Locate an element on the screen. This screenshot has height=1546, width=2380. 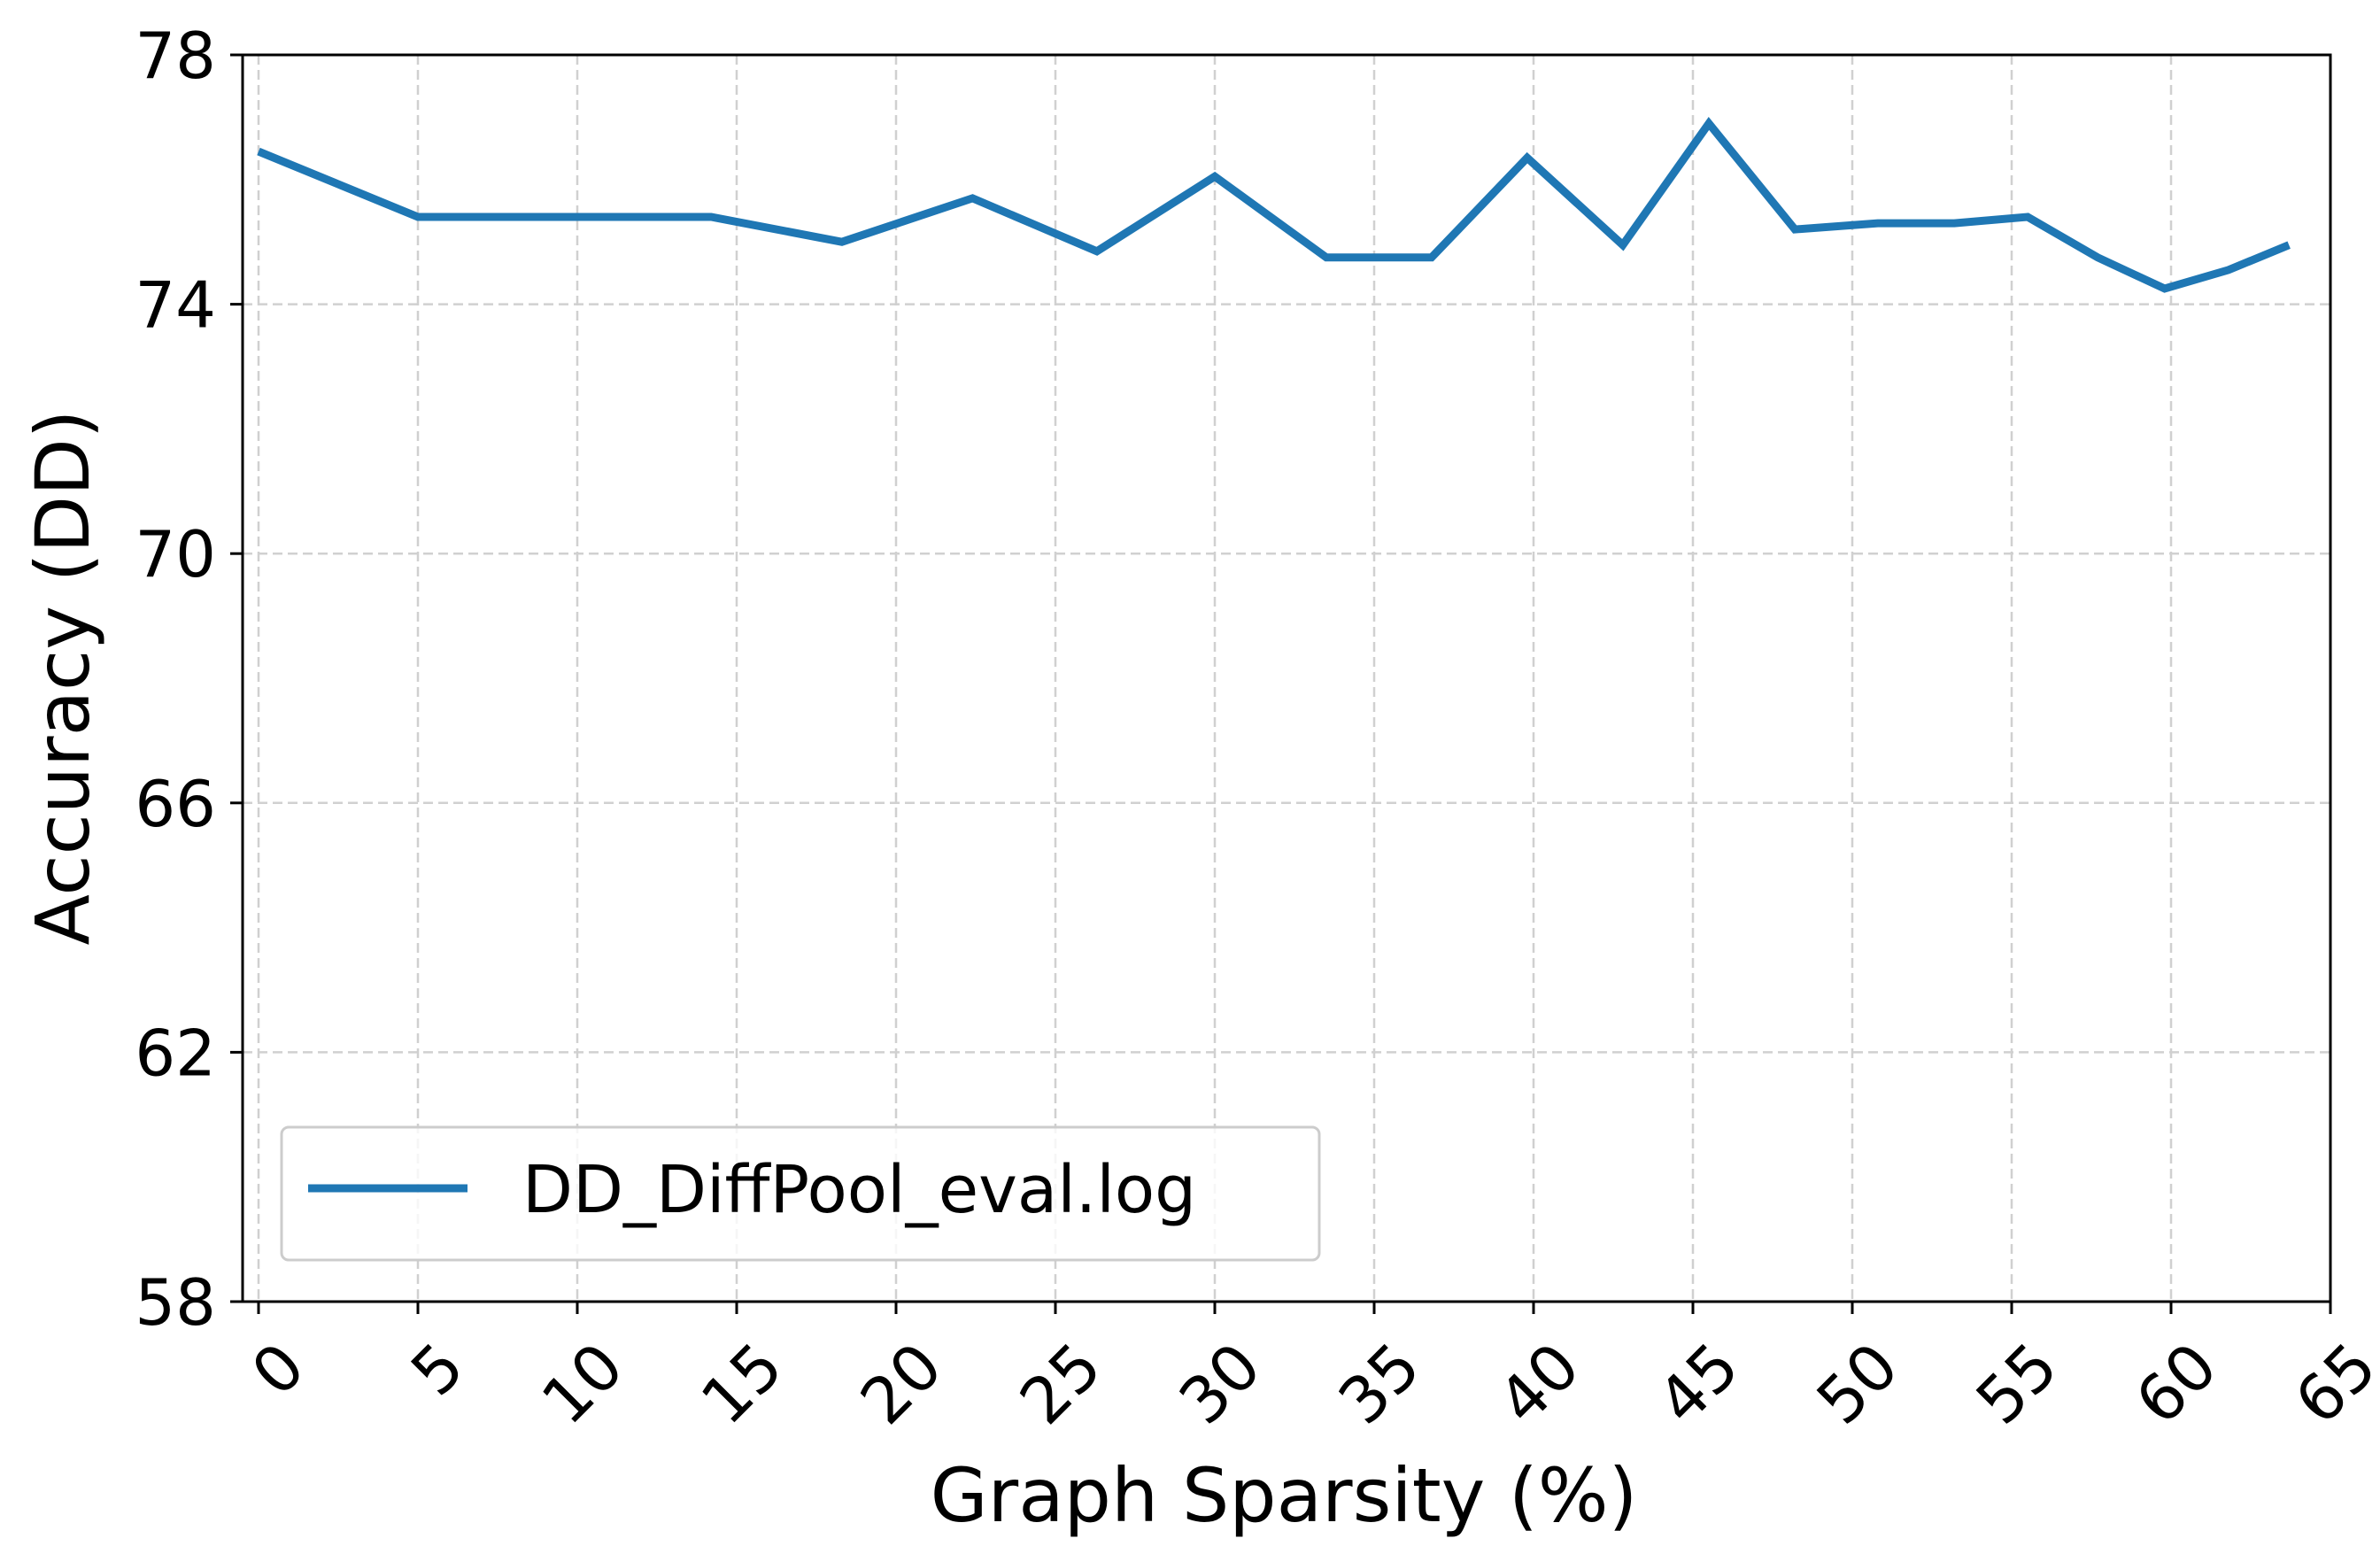
series-lines is located at coordinates (1274, 204).